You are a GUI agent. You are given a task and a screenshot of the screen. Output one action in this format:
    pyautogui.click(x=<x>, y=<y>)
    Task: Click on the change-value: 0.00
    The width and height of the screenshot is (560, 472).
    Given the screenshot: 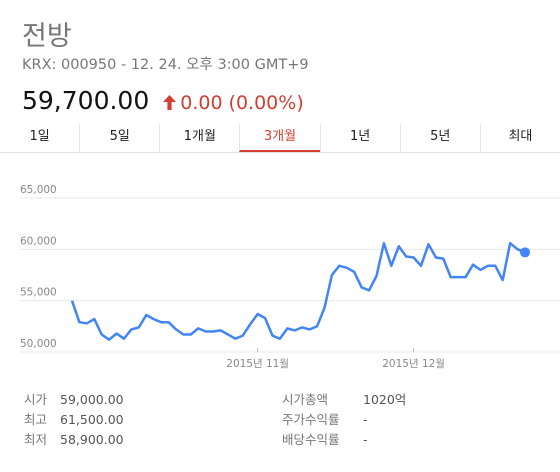 What is the action you would take?
    pyautogui.click(x=201, y=103)
    